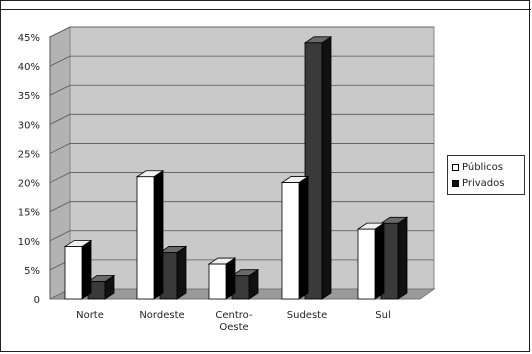 Image resolution: width=532 pixels, height=354 pixels. I want to click on legend-swatch-publicos, so click(455, 167).